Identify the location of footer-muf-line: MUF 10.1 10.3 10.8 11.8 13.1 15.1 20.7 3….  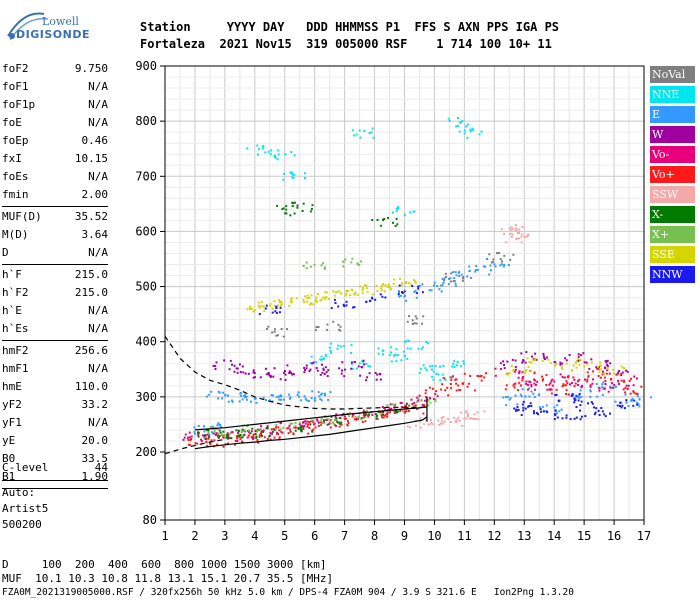
(168, 578).